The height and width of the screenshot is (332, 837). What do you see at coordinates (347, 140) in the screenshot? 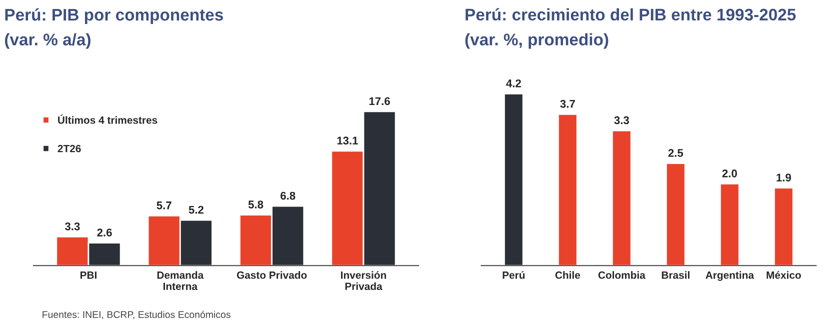
I see `data-label: 13.1` at bounding box center [347, 140].